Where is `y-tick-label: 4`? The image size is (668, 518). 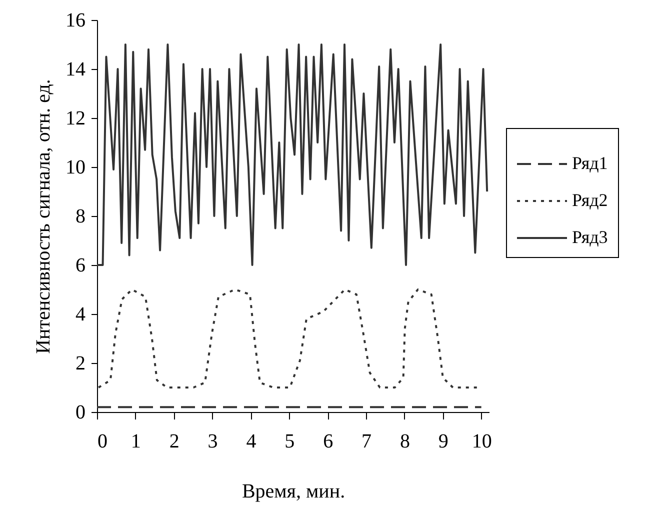
y-tick-label: 4 is located at coordinates (81, 315).